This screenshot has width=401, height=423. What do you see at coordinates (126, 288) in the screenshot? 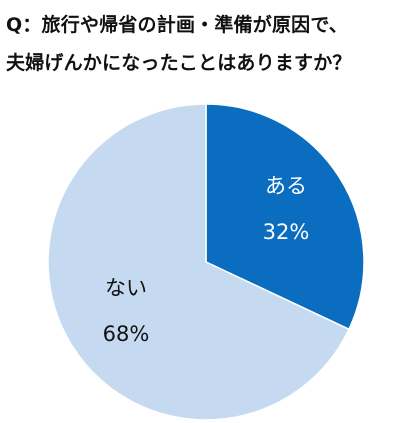
I see `slice-label-1: ない` at bounding box center [126, 288].